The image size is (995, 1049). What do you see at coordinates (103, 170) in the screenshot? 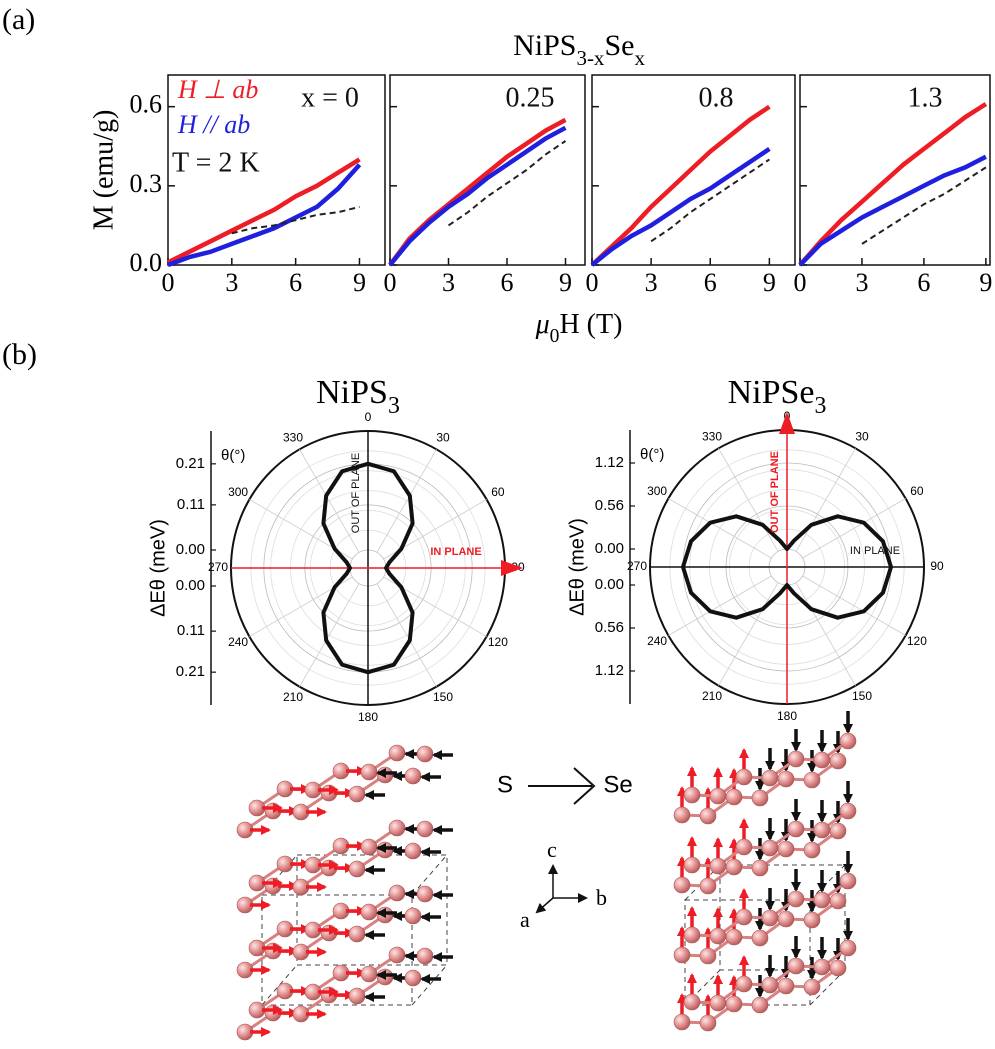
I see `y-axis-label: M (emu/g)` at bounding box center [103, 170].